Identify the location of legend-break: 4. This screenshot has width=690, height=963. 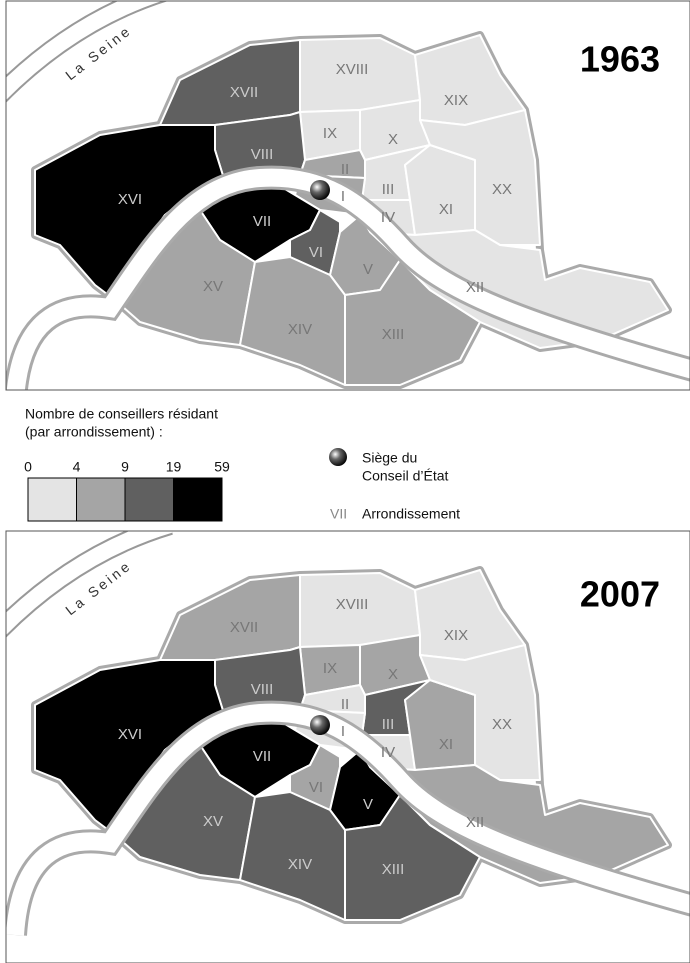
(77, 467).